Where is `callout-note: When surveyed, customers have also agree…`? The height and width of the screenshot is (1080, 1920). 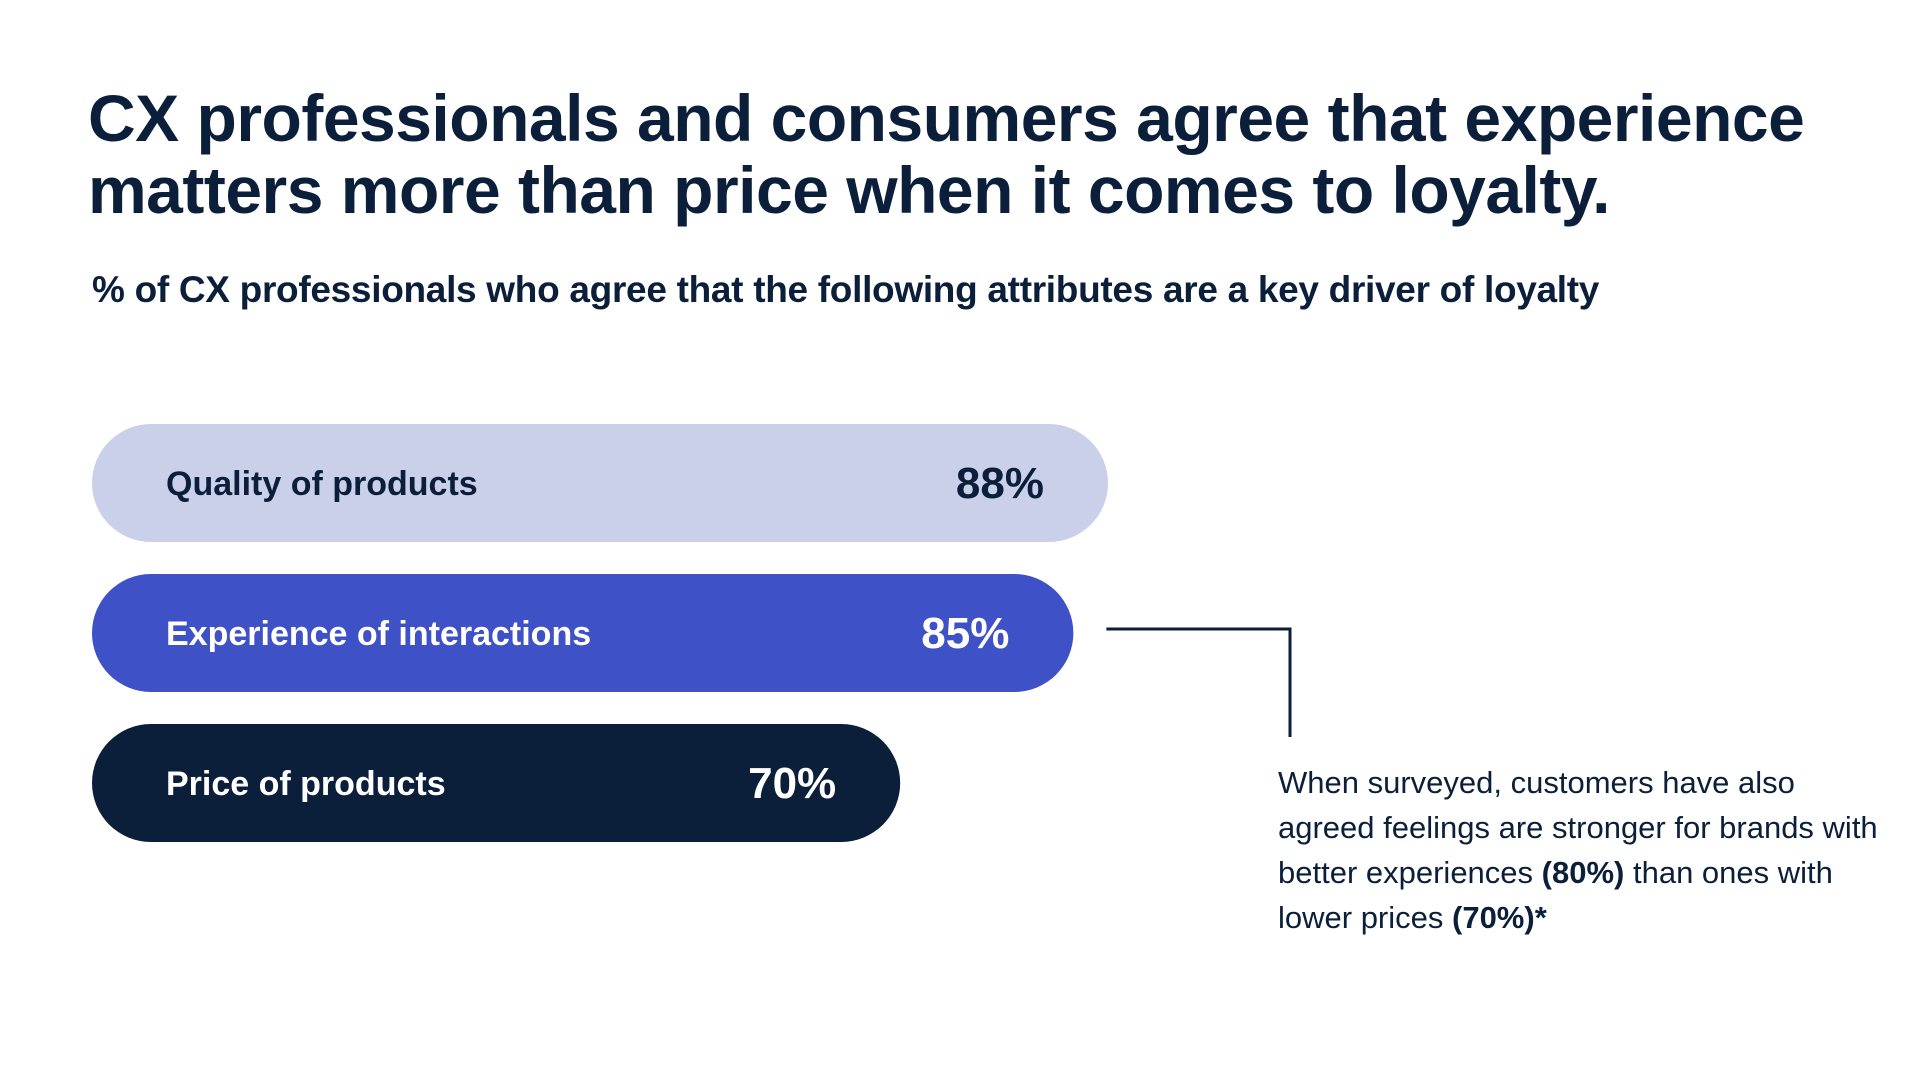
callout-note: When surveyed, customers have also agree… is located at coordinates (1578, 850).